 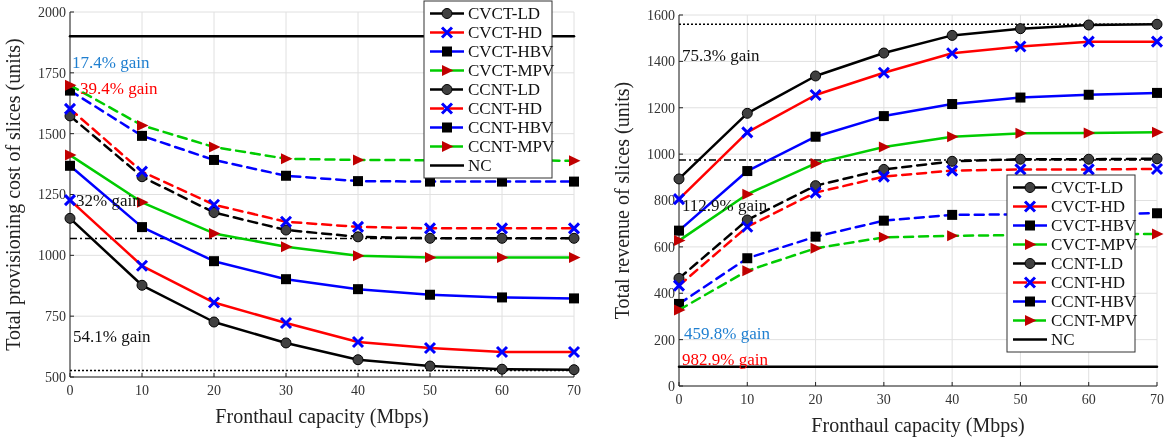 I want to click on y-tick-label: 400, so click(x=664, y=294).